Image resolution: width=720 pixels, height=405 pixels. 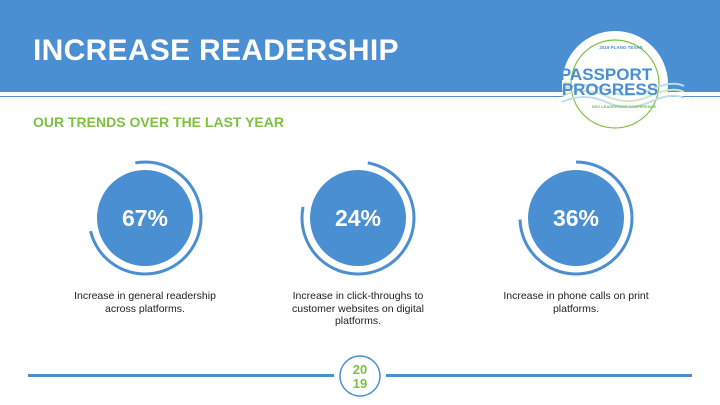 I want to click on stat-ring: 24%, so click(x=358, y=218).